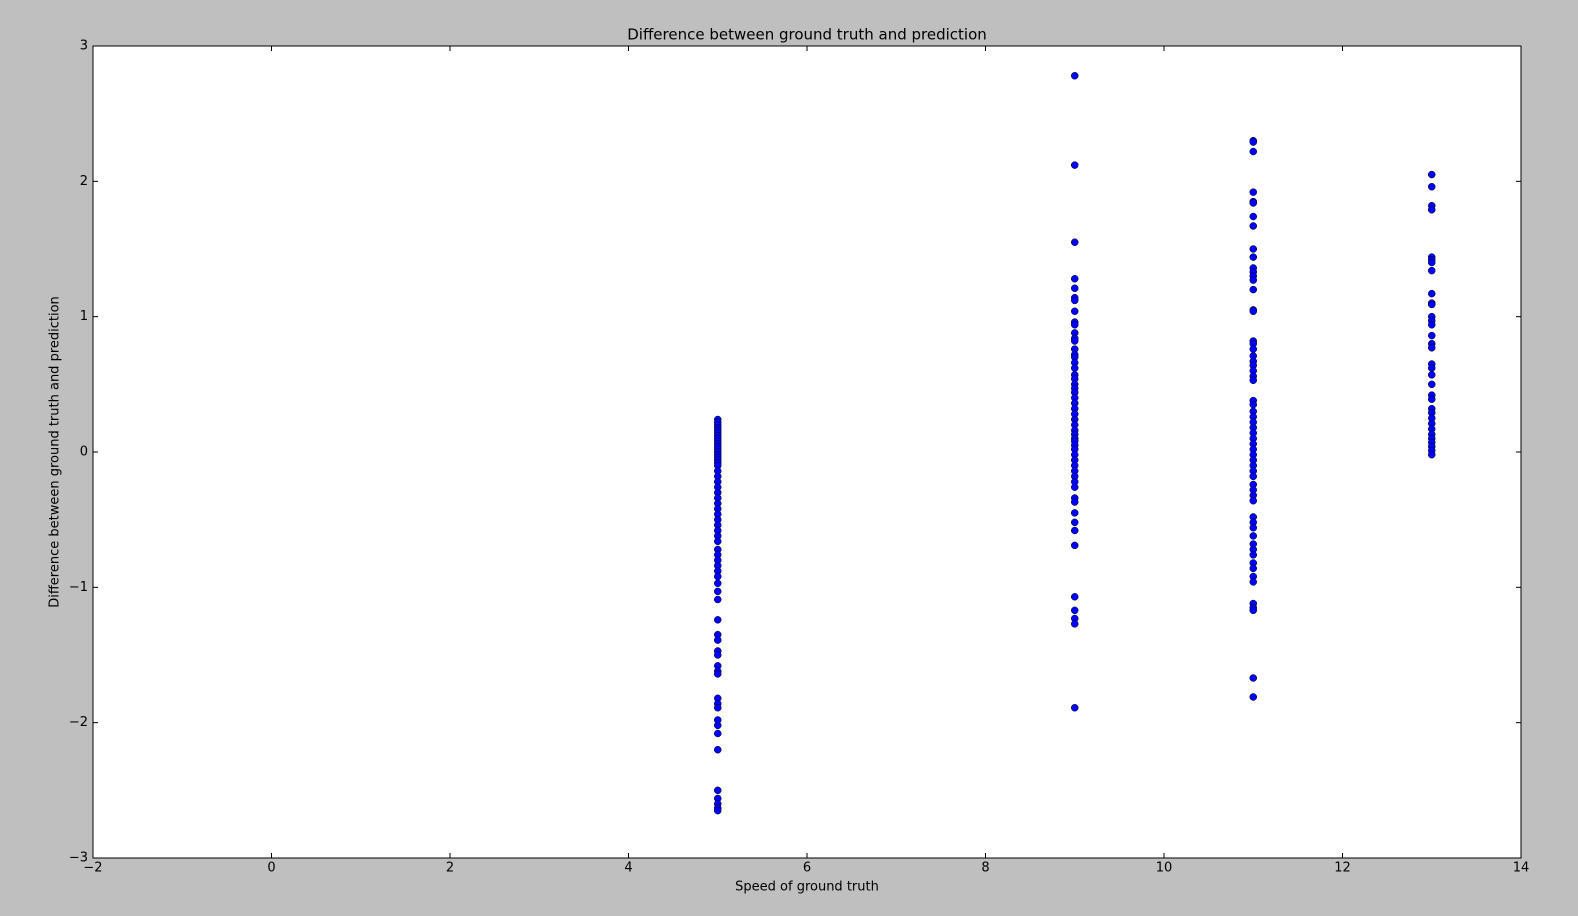  What do you see at coordinates (84, 452) in the screenshot?
I see `y-tick-label: 0` at bounding box center [84, 452].